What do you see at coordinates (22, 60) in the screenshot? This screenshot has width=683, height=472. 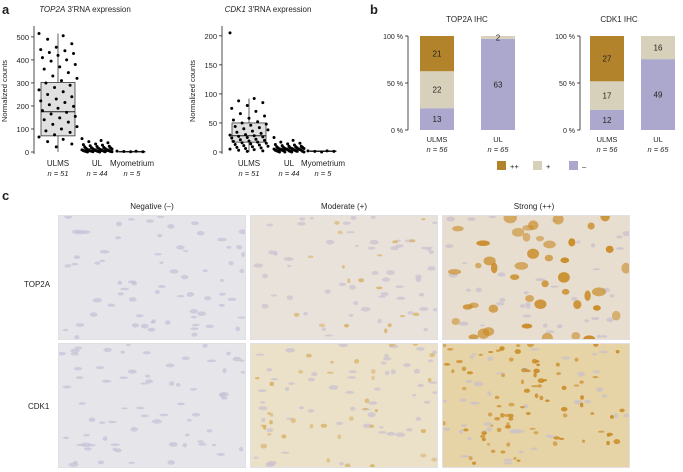 I see `y-tick-label: 400` at bounding box center [22, 60].